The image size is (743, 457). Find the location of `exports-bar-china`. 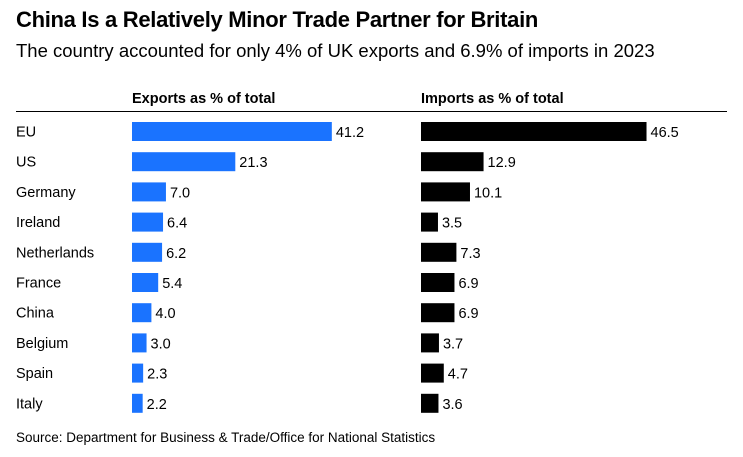

exports-bar-china is located at coordinates (142, 313).